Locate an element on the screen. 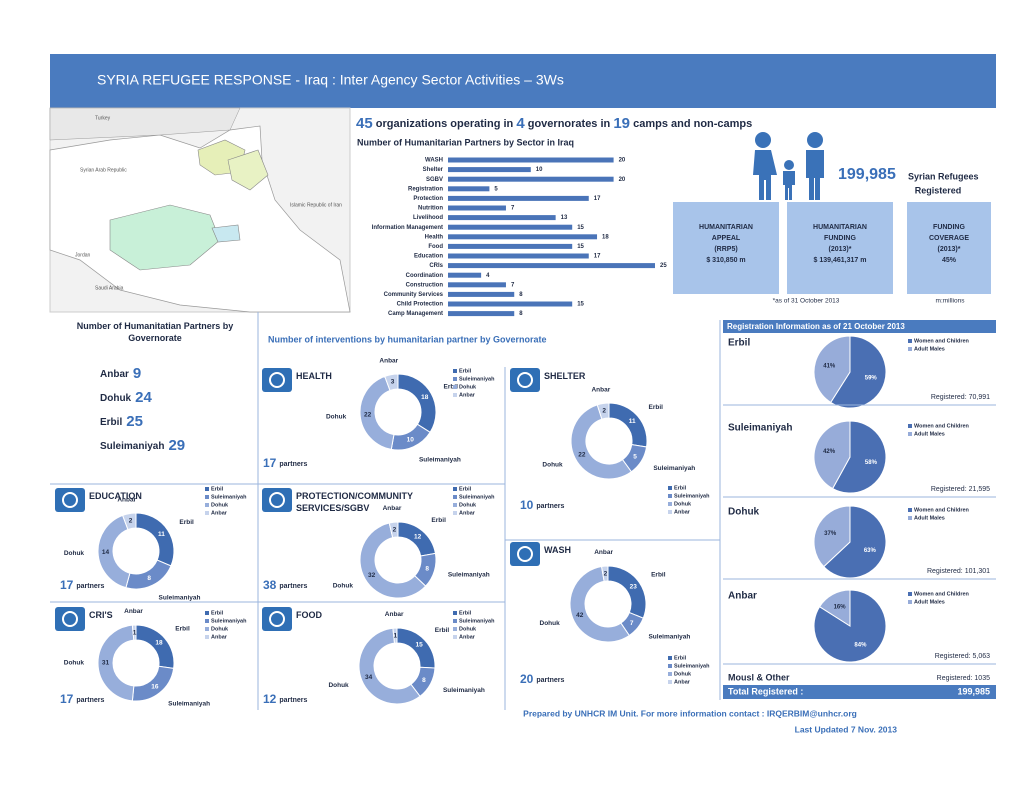 This screenshot has width=1024, height=791. donut-title-line: WASH is located at coordinates (557, 550).